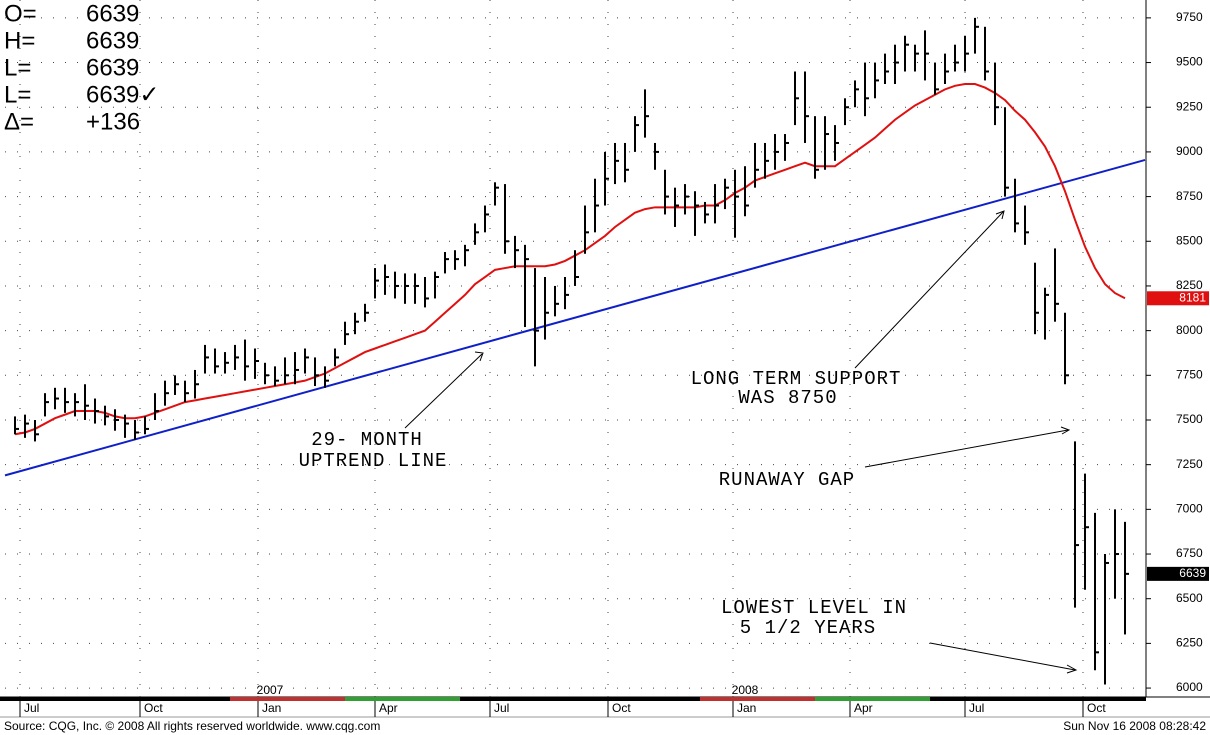 The width and height of the screenshot is (1210, 735). Describe the element at coordinates (1189, 643) in the screenshot. I see `y-tick-label: 6250` at that location.